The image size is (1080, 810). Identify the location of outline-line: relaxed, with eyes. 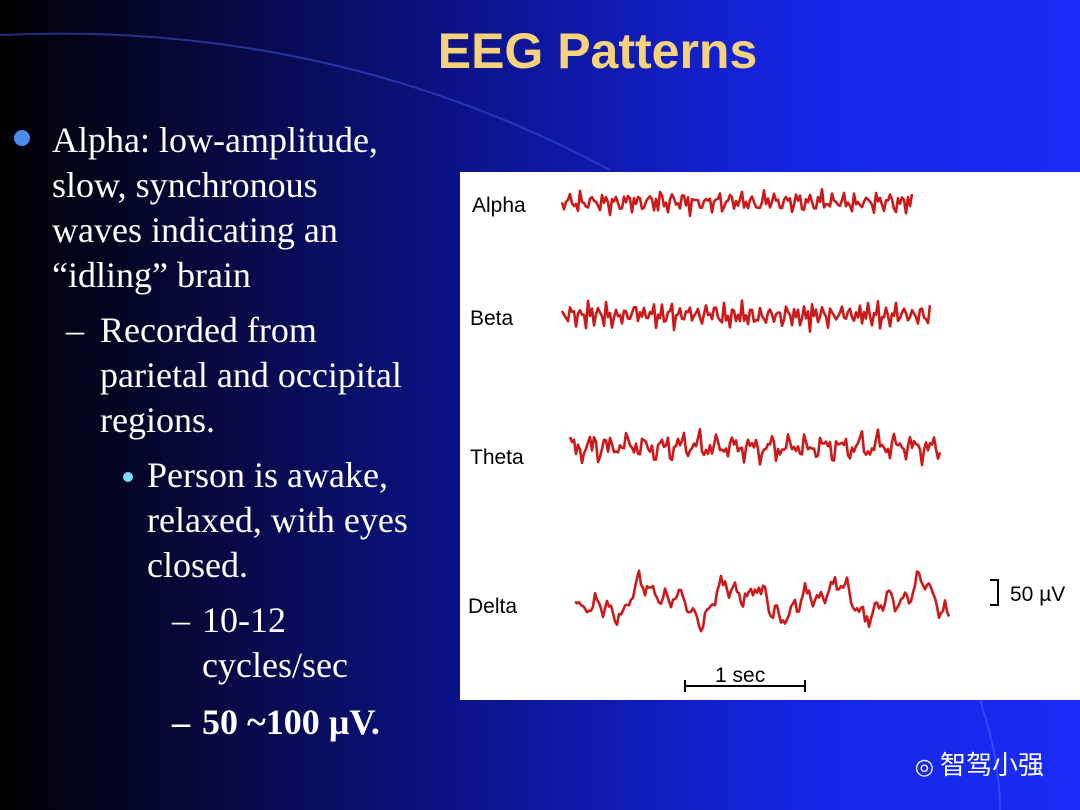
(277, 520).